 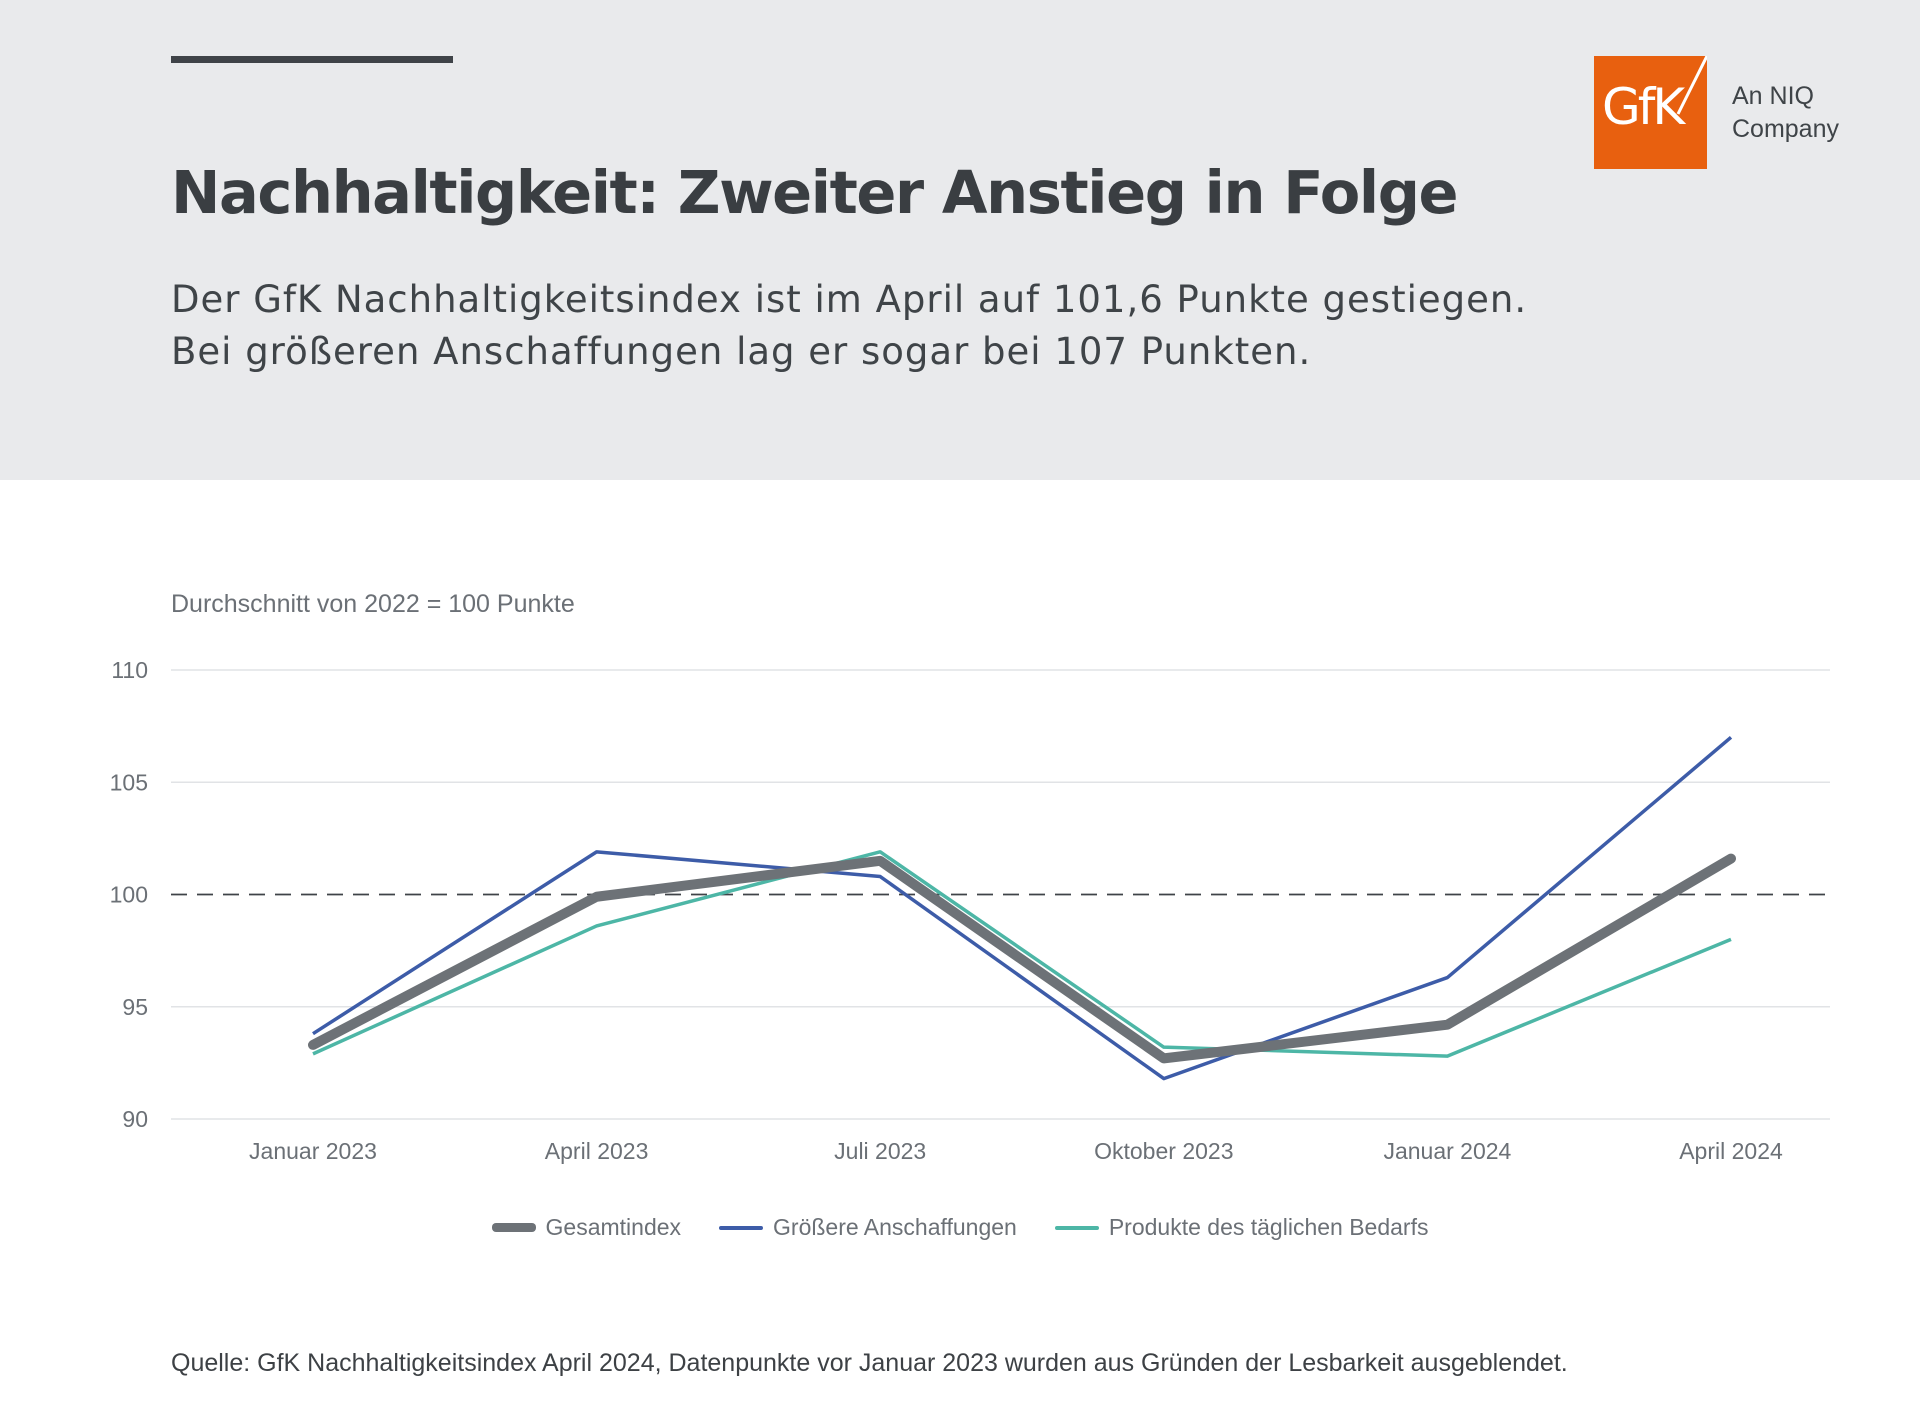 What do you see at coordinates (597, 1151) in the screenshot?
I see `x-tick-label: April 2023` at bounding box center [597, 1151].